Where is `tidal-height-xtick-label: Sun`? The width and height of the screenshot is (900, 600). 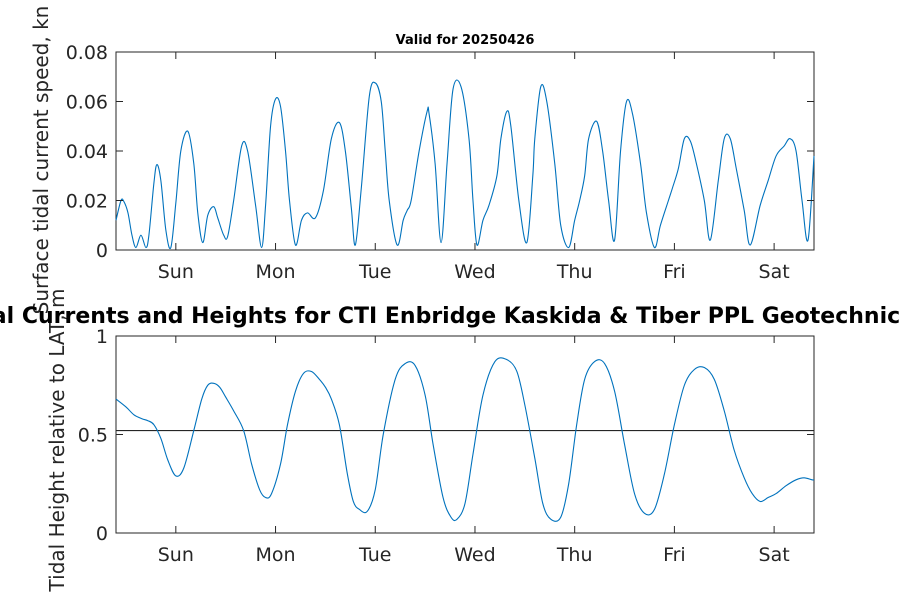 tidal-height-xtick-label: Sun is located at coordinates (176, 555).